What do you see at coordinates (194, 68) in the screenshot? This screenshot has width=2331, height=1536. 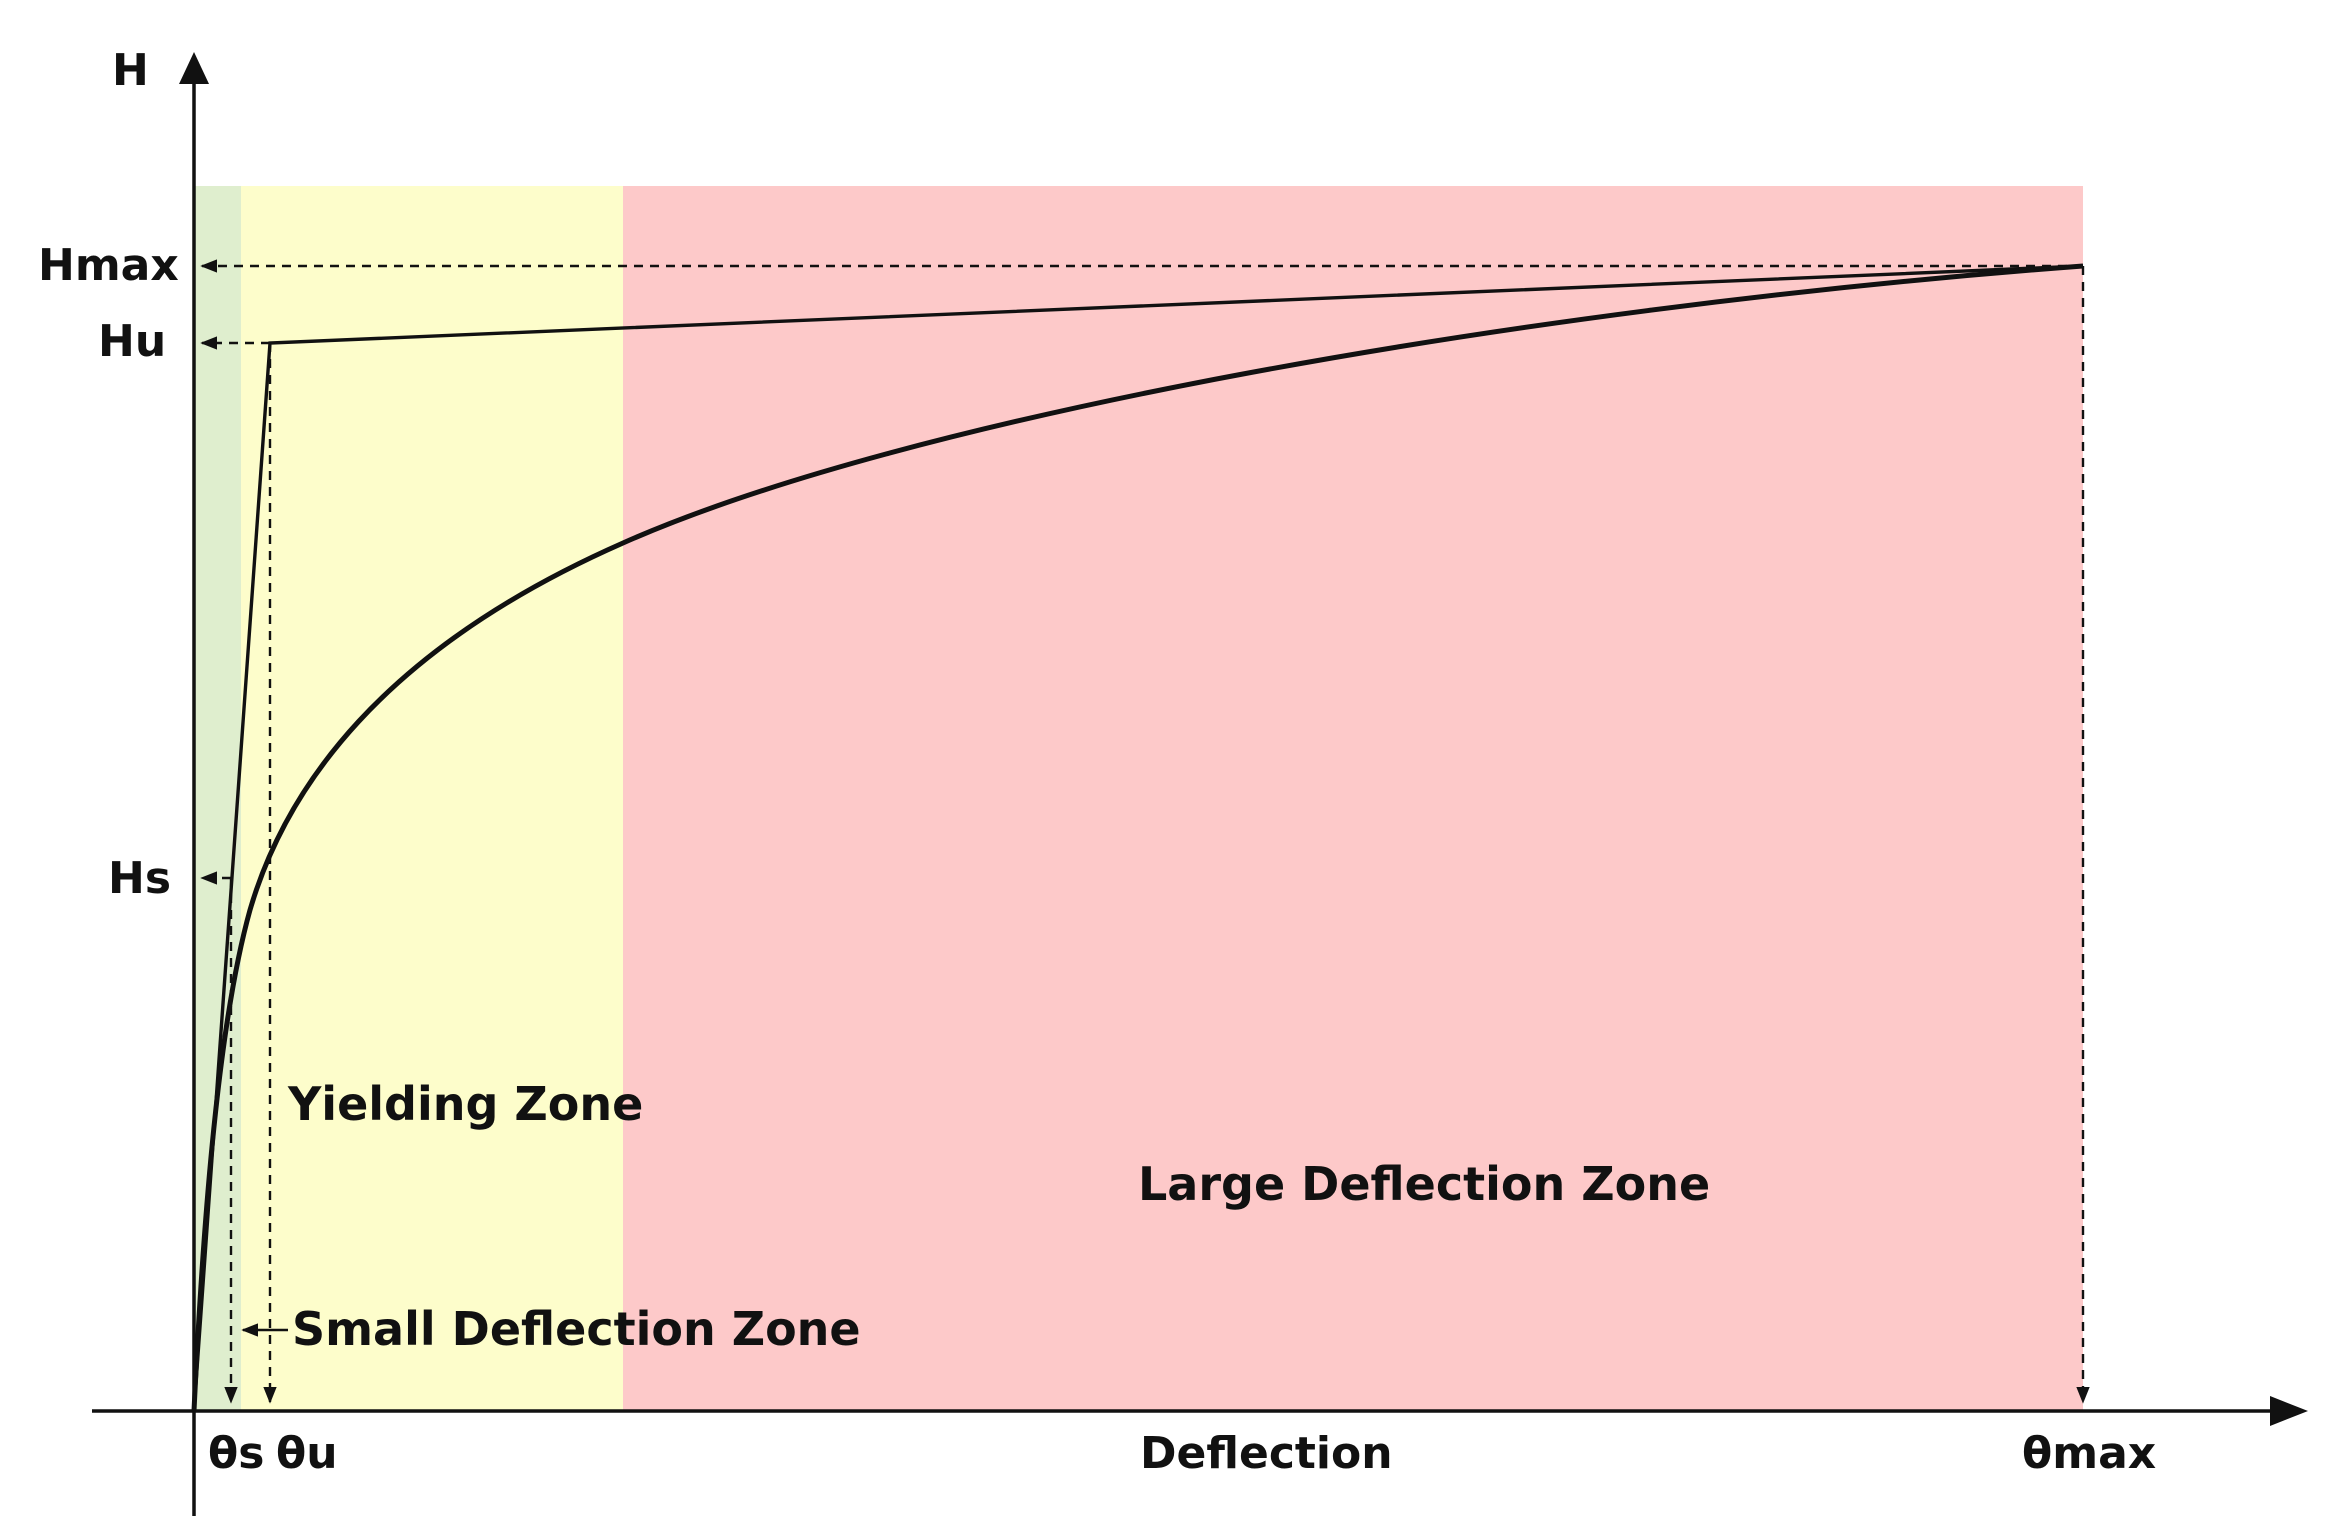 I see `y-axis-arrowhead` at bounding box center [194, 68].